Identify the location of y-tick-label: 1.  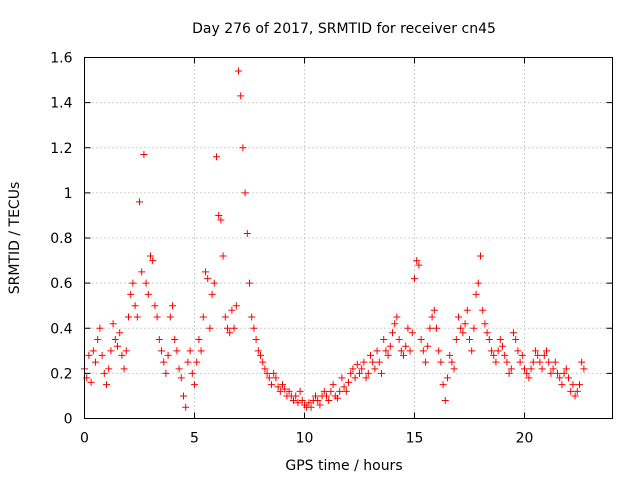
(68, 194).